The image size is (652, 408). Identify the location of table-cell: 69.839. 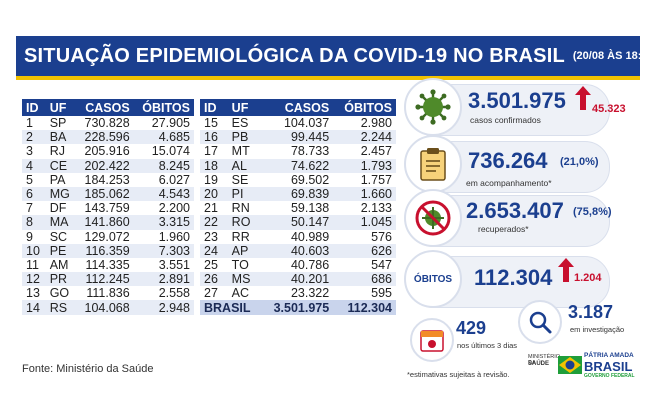
(297, 194).